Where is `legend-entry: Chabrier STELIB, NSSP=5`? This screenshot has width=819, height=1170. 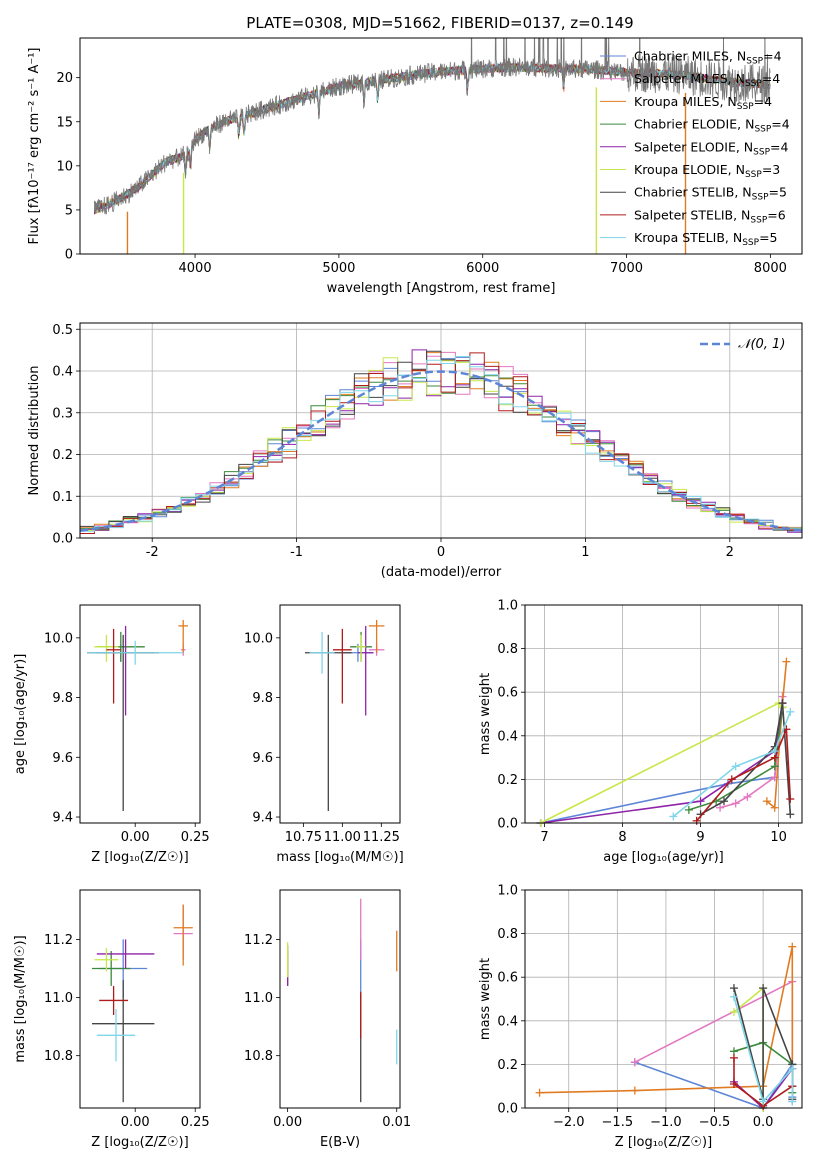
legend-entry: Chabrier STELIB, NSSP=5 is located at coordinates (710, 194).